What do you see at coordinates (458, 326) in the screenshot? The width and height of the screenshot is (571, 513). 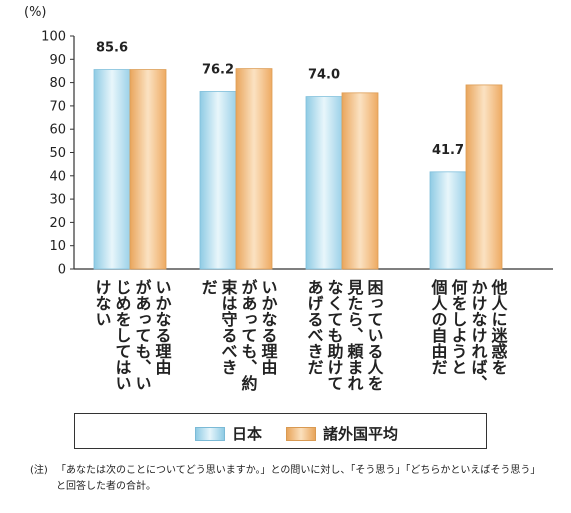 I see `category-label-3-line-2: 何をしようと` at bounding box center [458, 326].